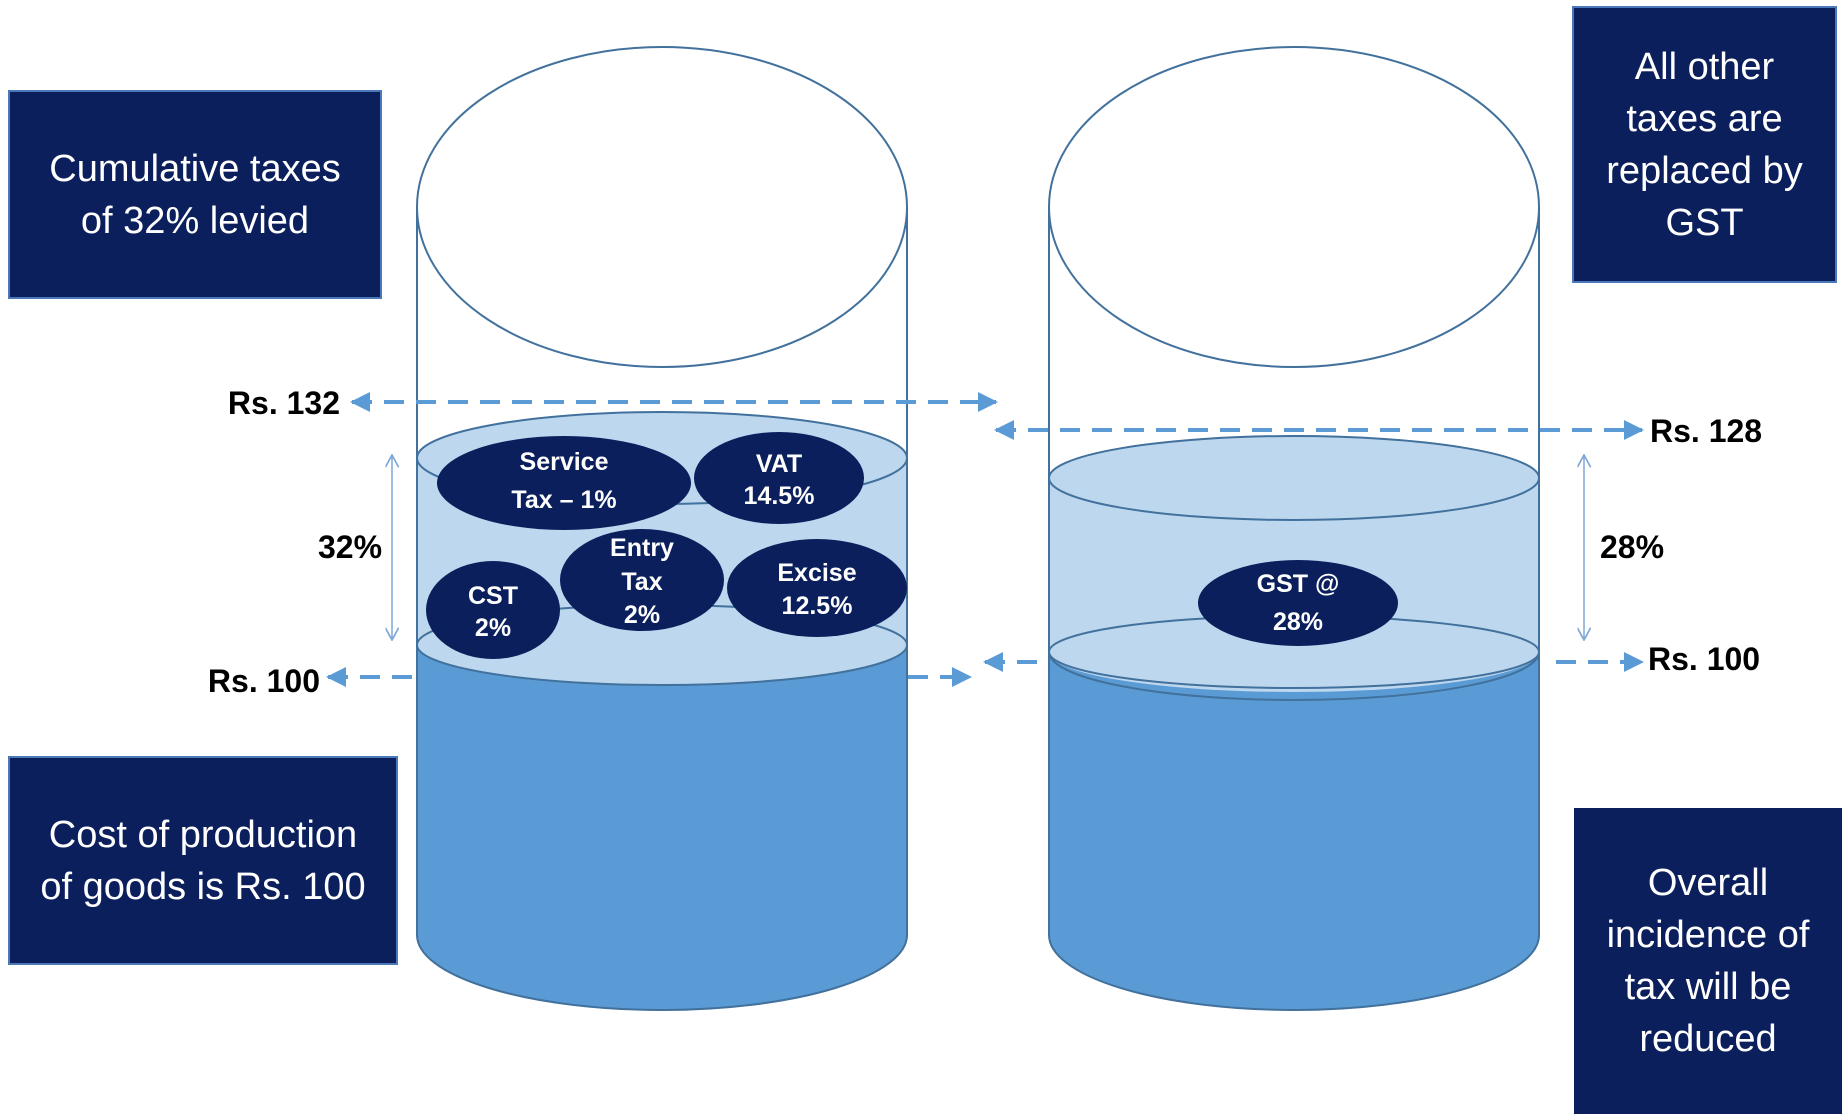 This screenshot has width=1845, height=1114. I want to click on entry-tax-line-2: Tax, so click(641, 582).